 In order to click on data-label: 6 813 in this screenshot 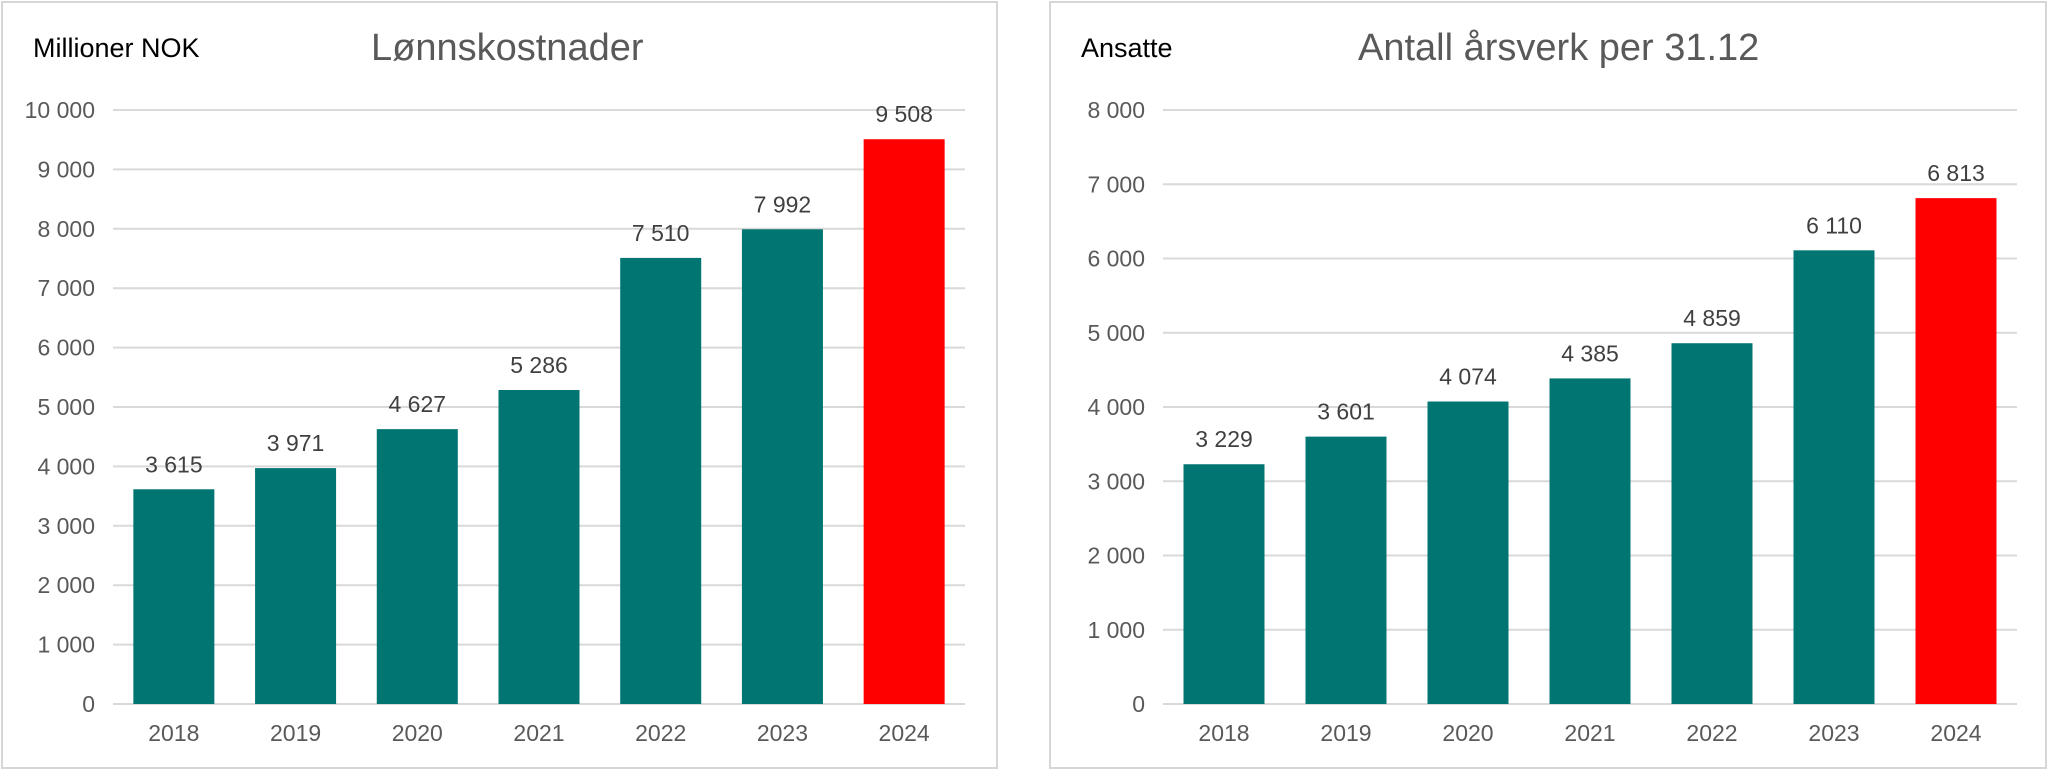, I will do `click(1956, 173)`.